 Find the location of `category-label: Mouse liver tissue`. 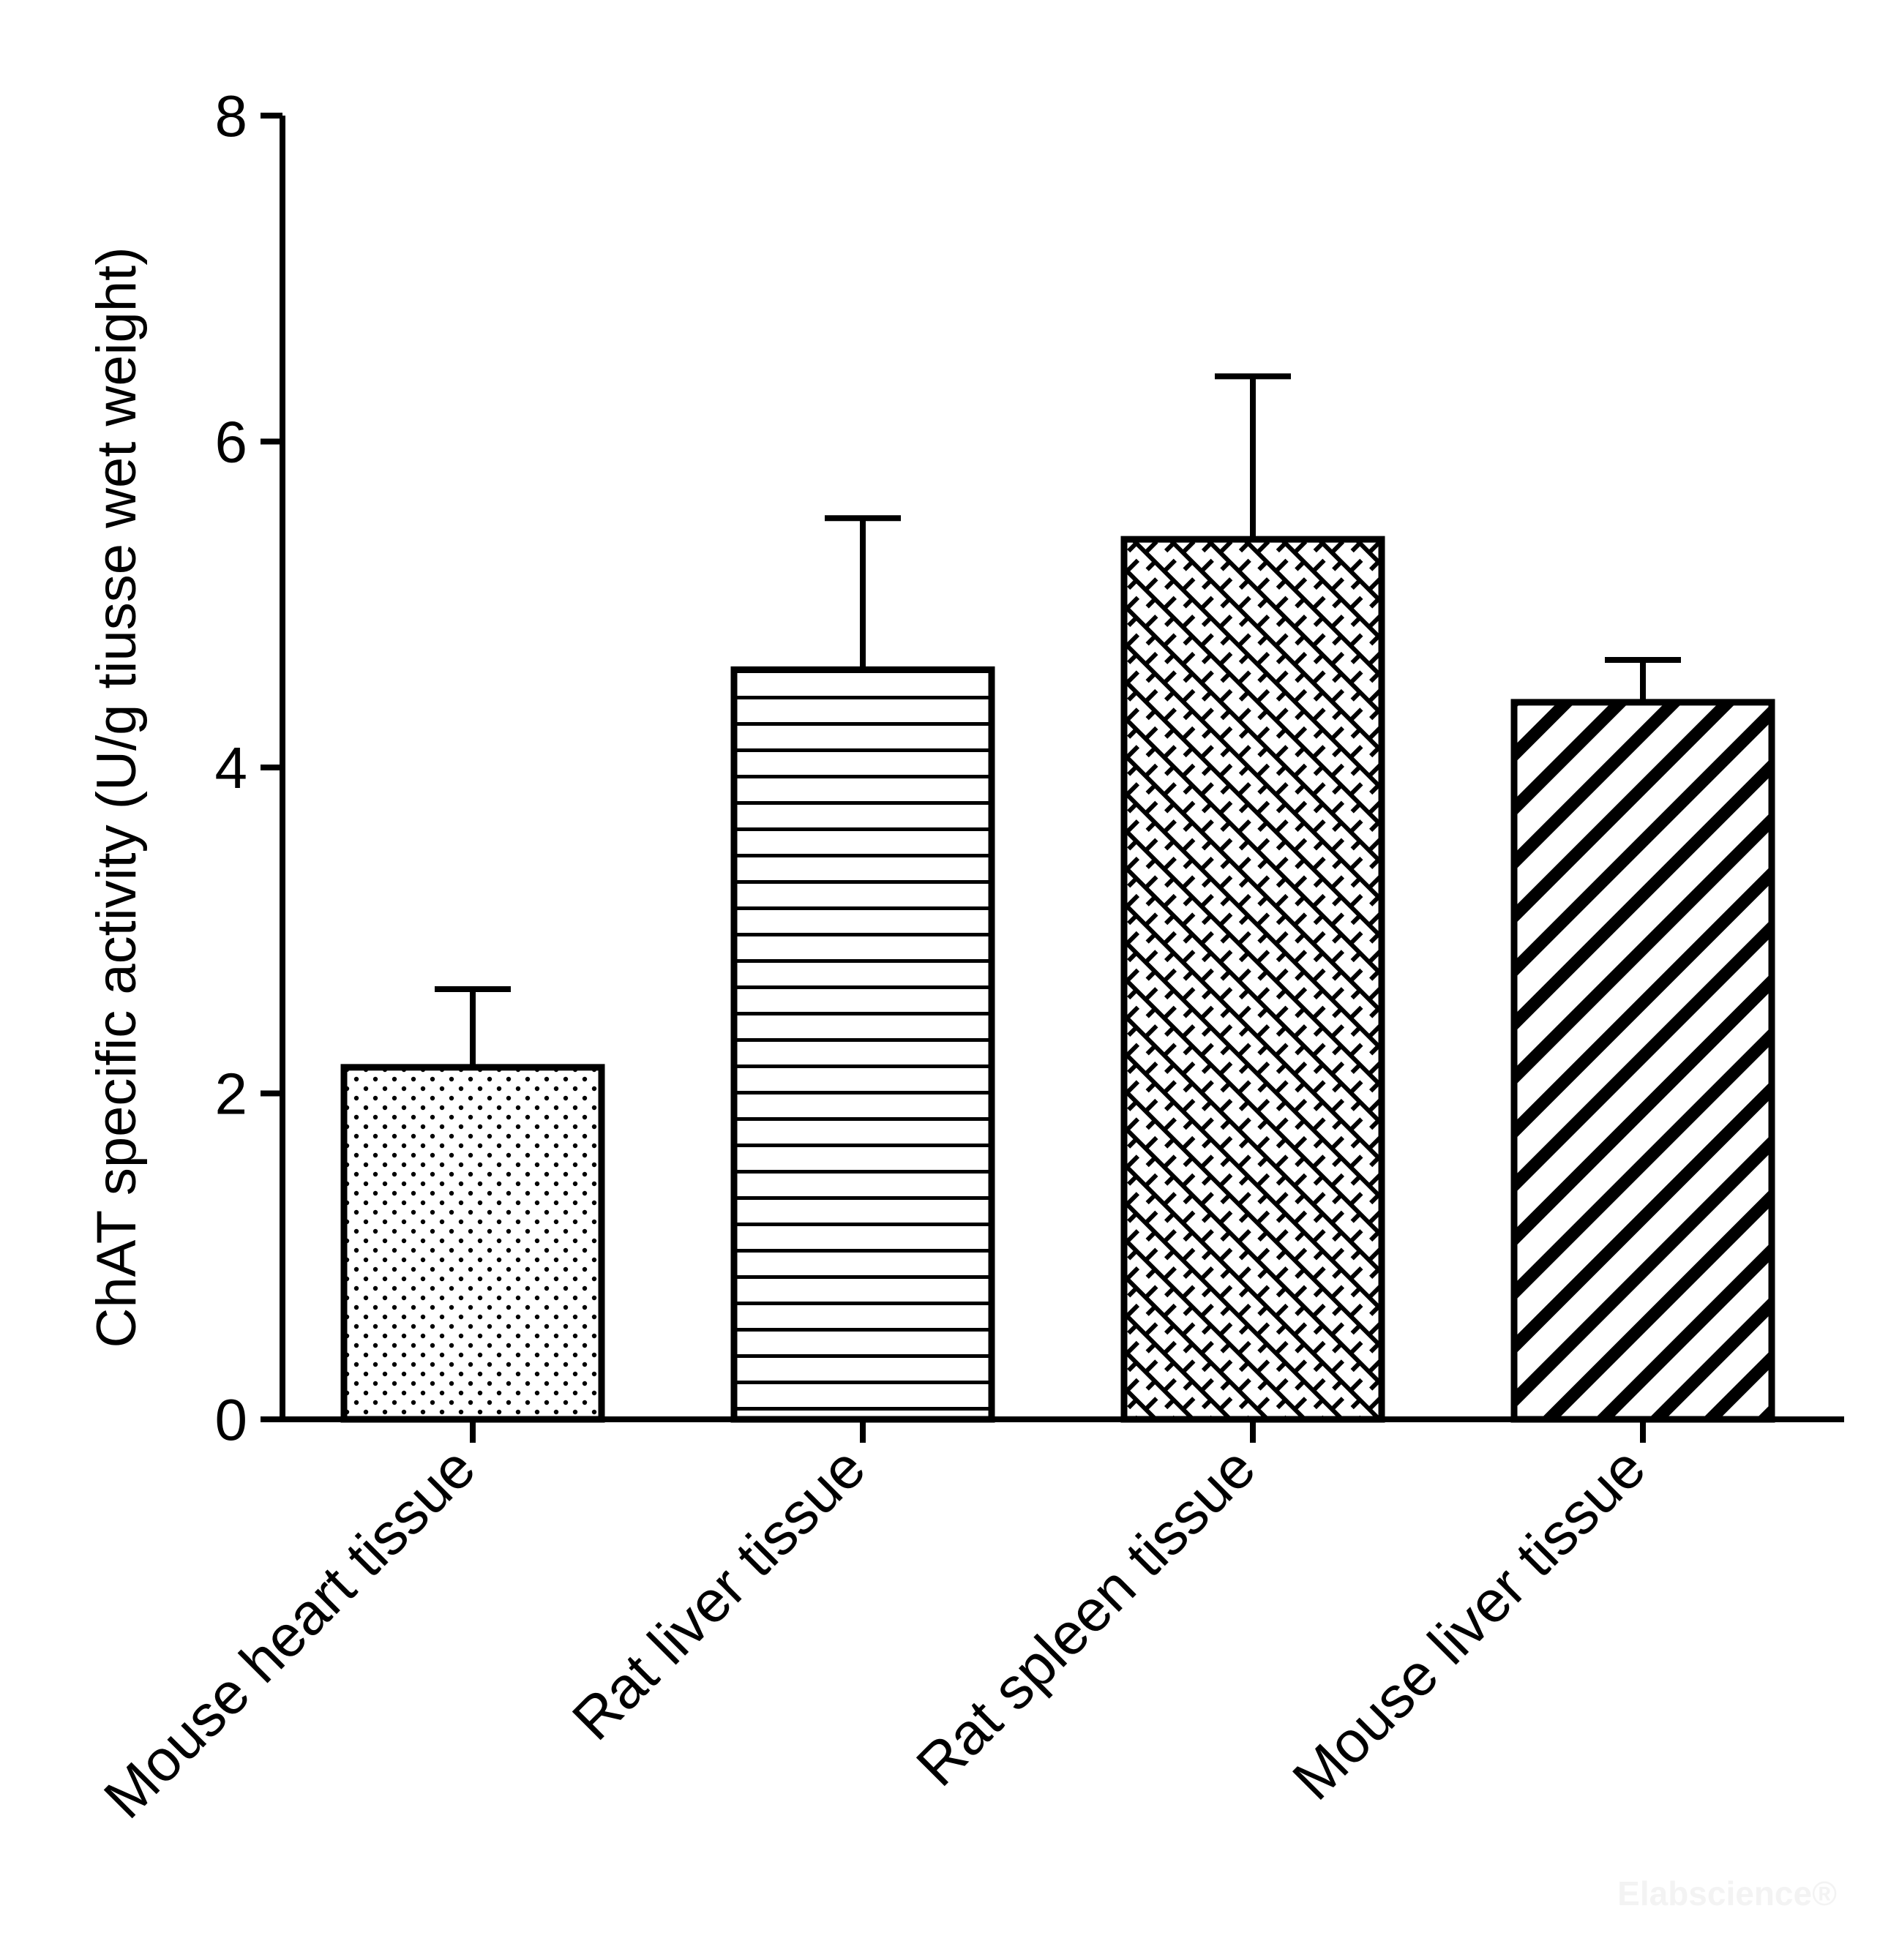

category-label: Mouse liver tissue is located at coordinates (1469, 1623).